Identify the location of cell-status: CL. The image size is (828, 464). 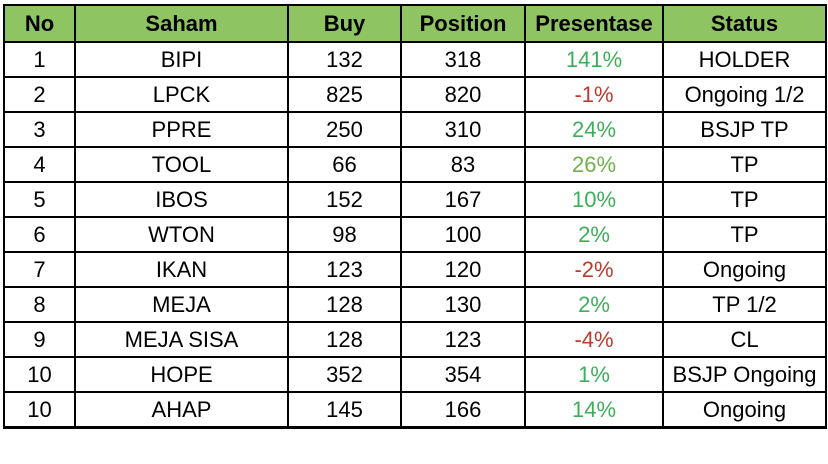
(744, 339).